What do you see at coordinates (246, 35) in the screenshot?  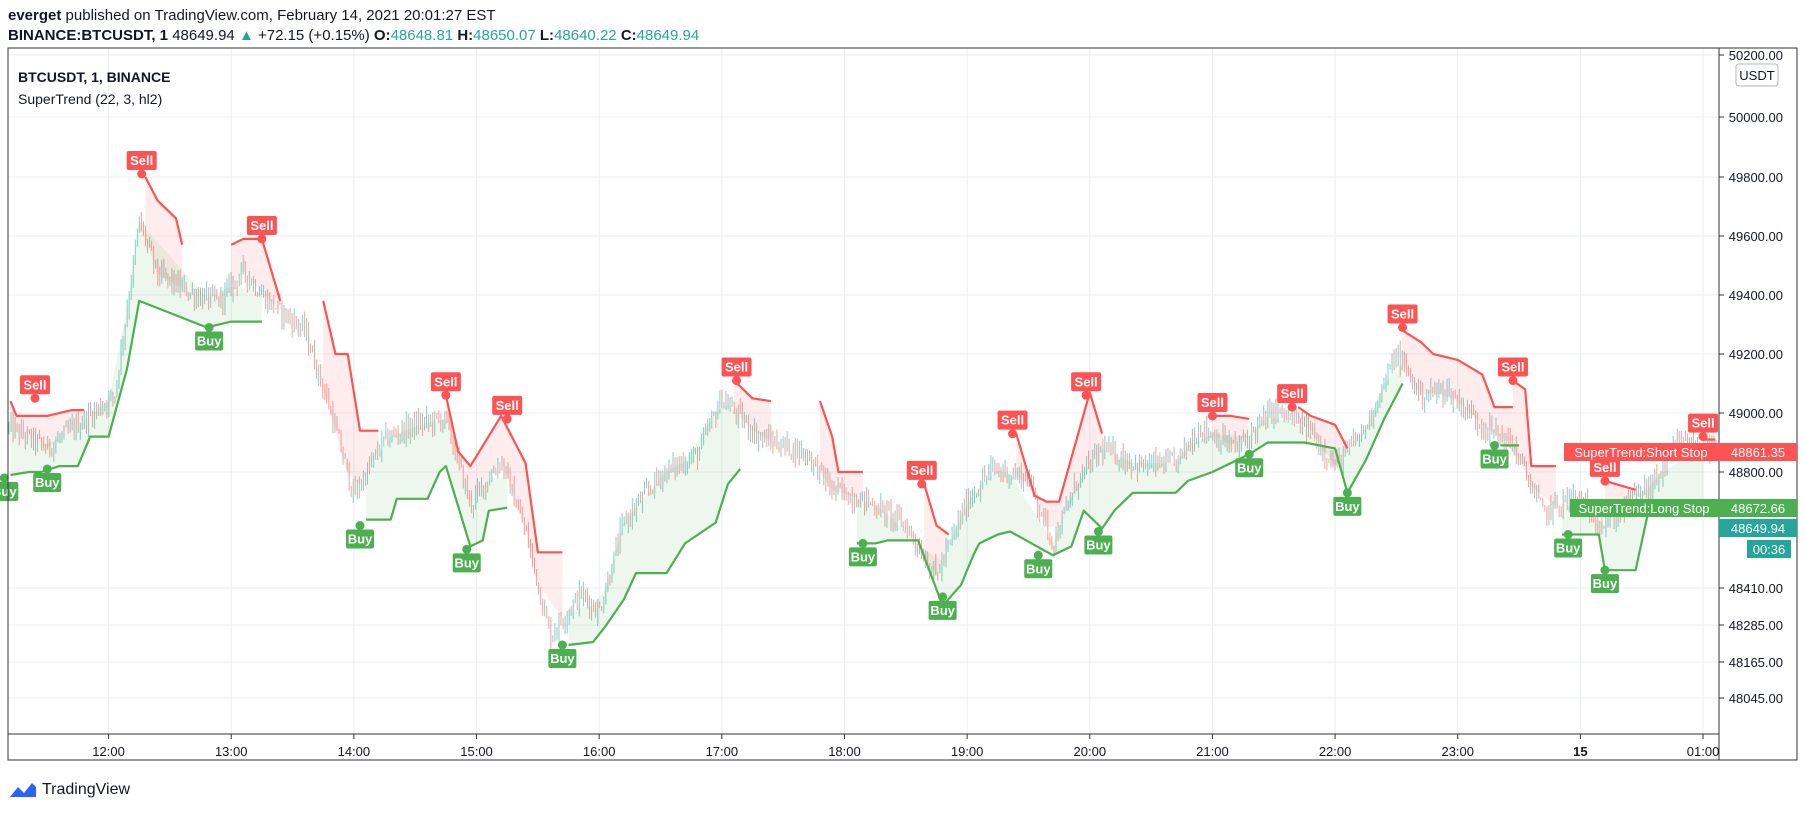 I see `change-arrow-icon: ▲` at bounding box center [246, 35].